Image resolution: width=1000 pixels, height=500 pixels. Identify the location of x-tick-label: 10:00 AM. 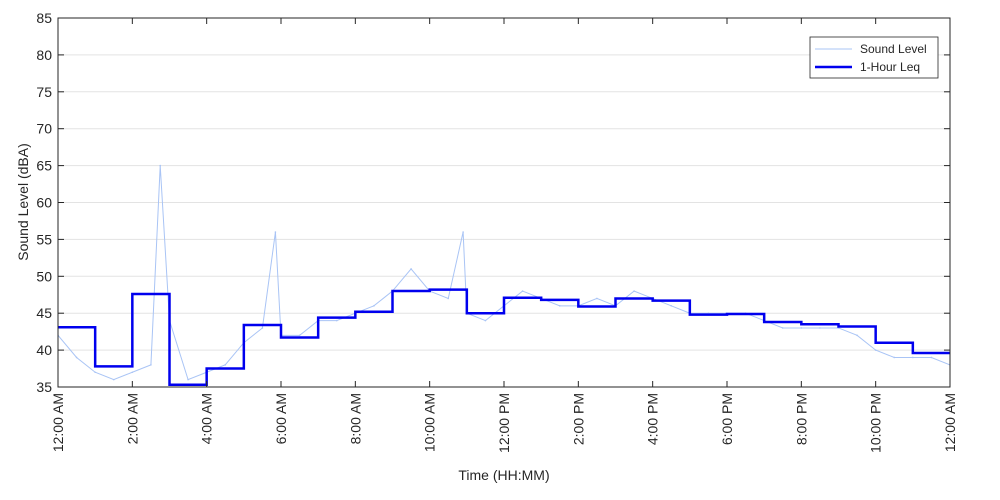
(430, 422).